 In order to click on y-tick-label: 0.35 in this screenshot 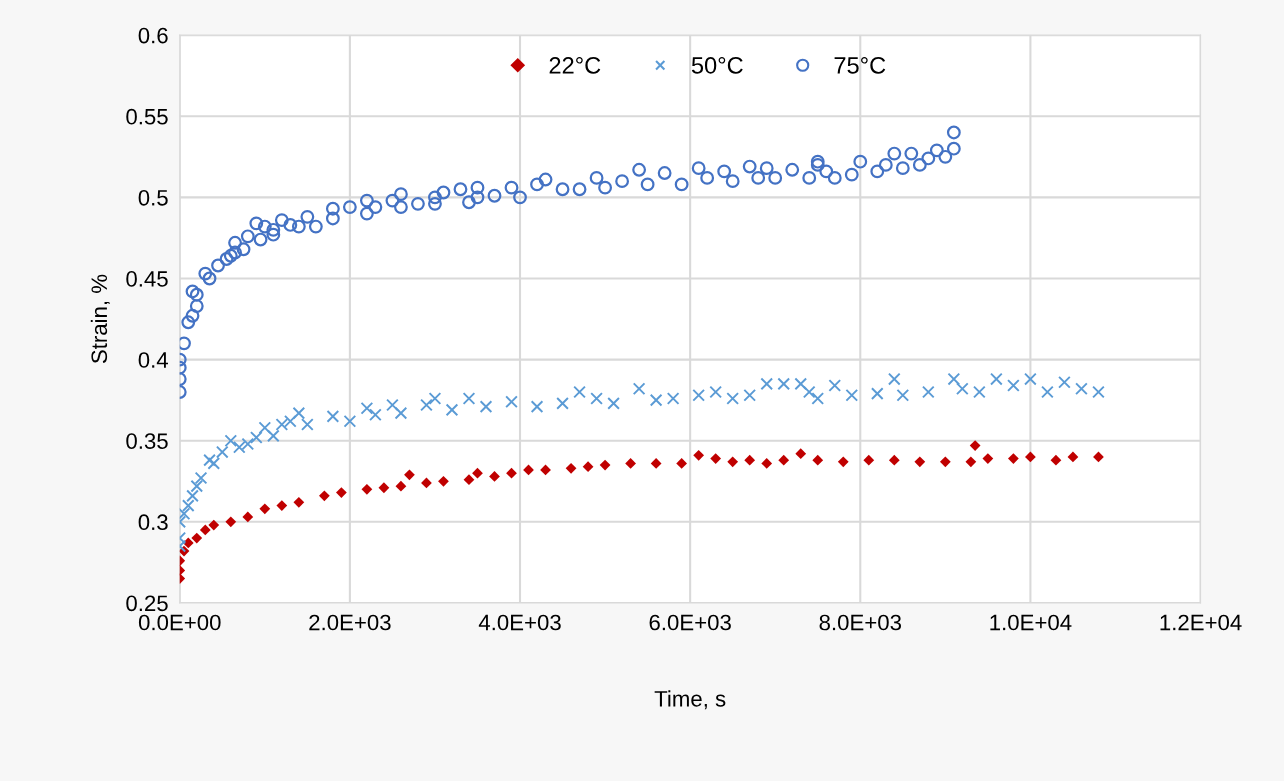, I will do `click(147, 441)`.